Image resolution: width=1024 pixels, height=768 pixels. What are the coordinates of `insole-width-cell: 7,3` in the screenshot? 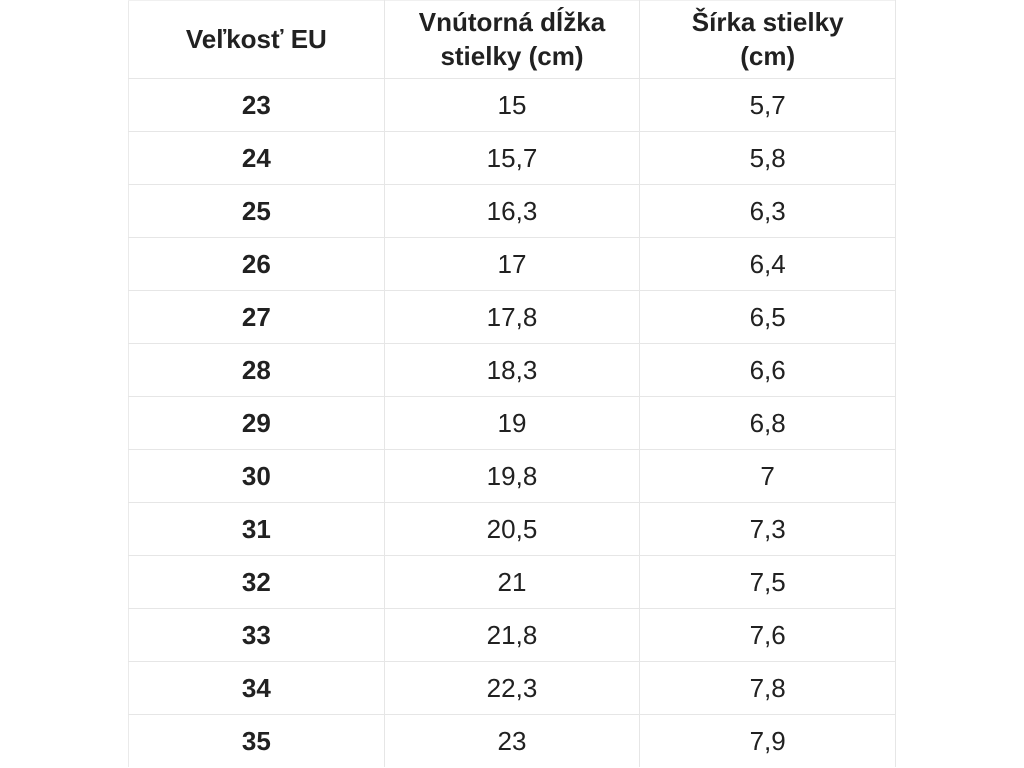 It's located at (767, 529).